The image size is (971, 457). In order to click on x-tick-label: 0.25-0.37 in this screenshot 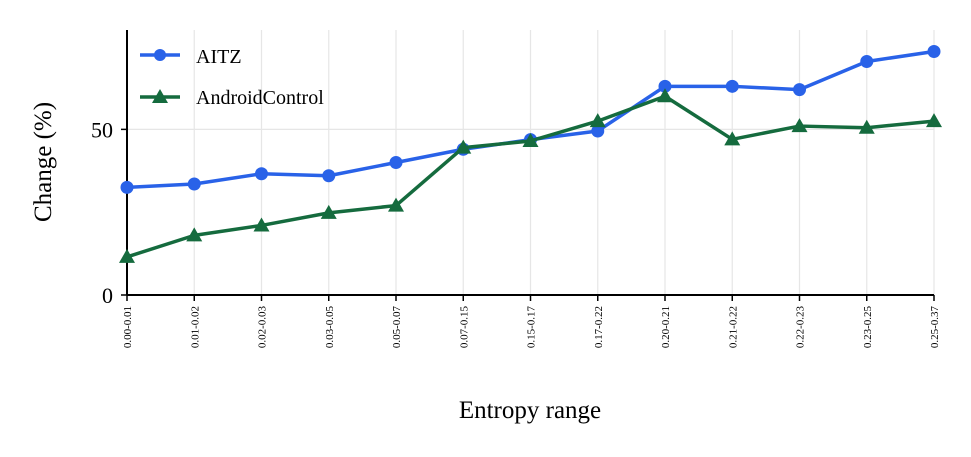, I will do `click(935, 327)`.